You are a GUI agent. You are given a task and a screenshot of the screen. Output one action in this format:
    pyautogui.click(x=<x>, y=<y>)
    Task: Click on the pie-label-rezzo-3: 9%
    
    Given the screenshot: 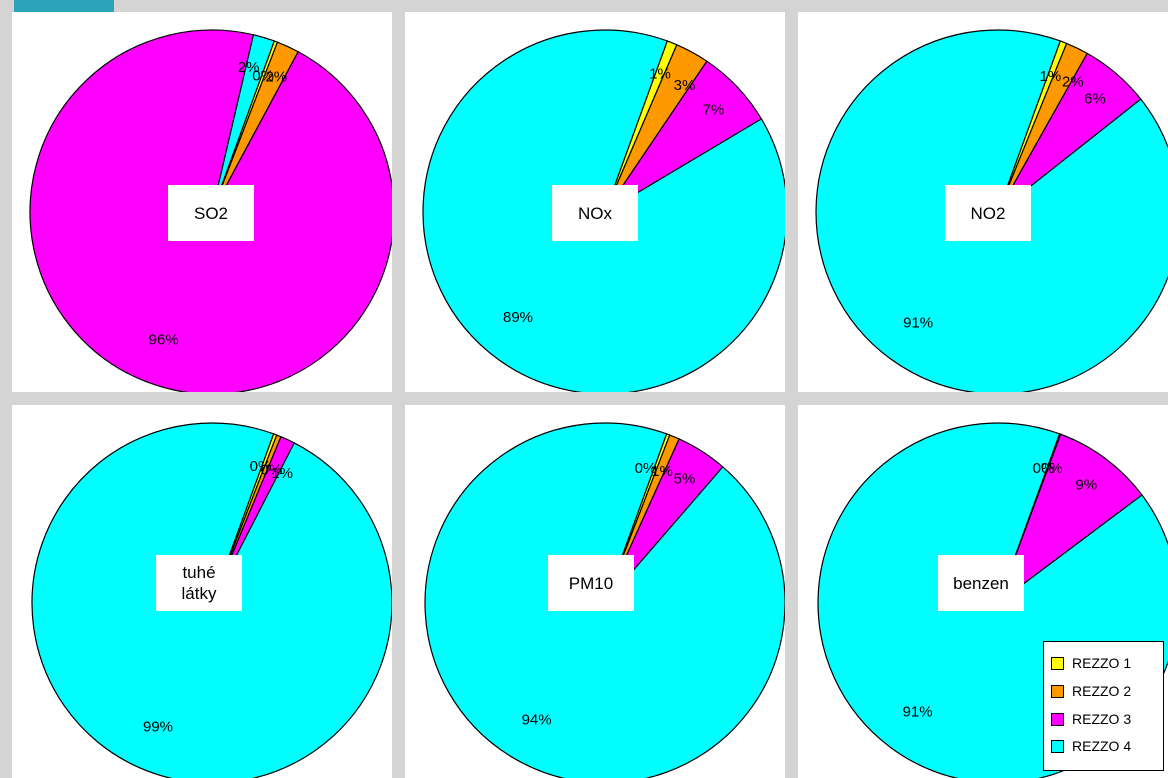 What is the action you would take?
    pyautogui.click(x=1086, y=485)
    